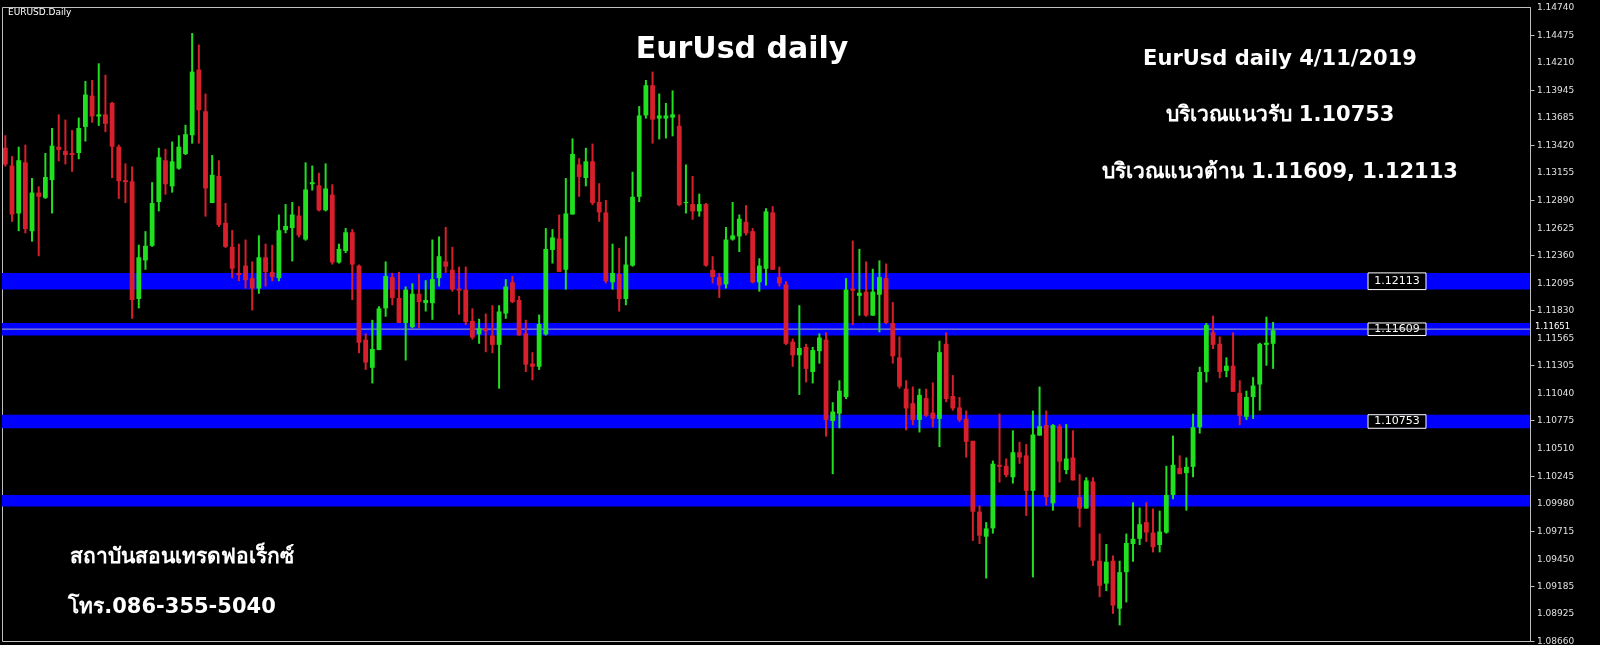 The width and height of the screenshot is (1600, 645). What do you see at coordinates (1556, 640) in the screenshot?
I see `y-tick-label: 1.08660` at bounding box center [1556, 640].